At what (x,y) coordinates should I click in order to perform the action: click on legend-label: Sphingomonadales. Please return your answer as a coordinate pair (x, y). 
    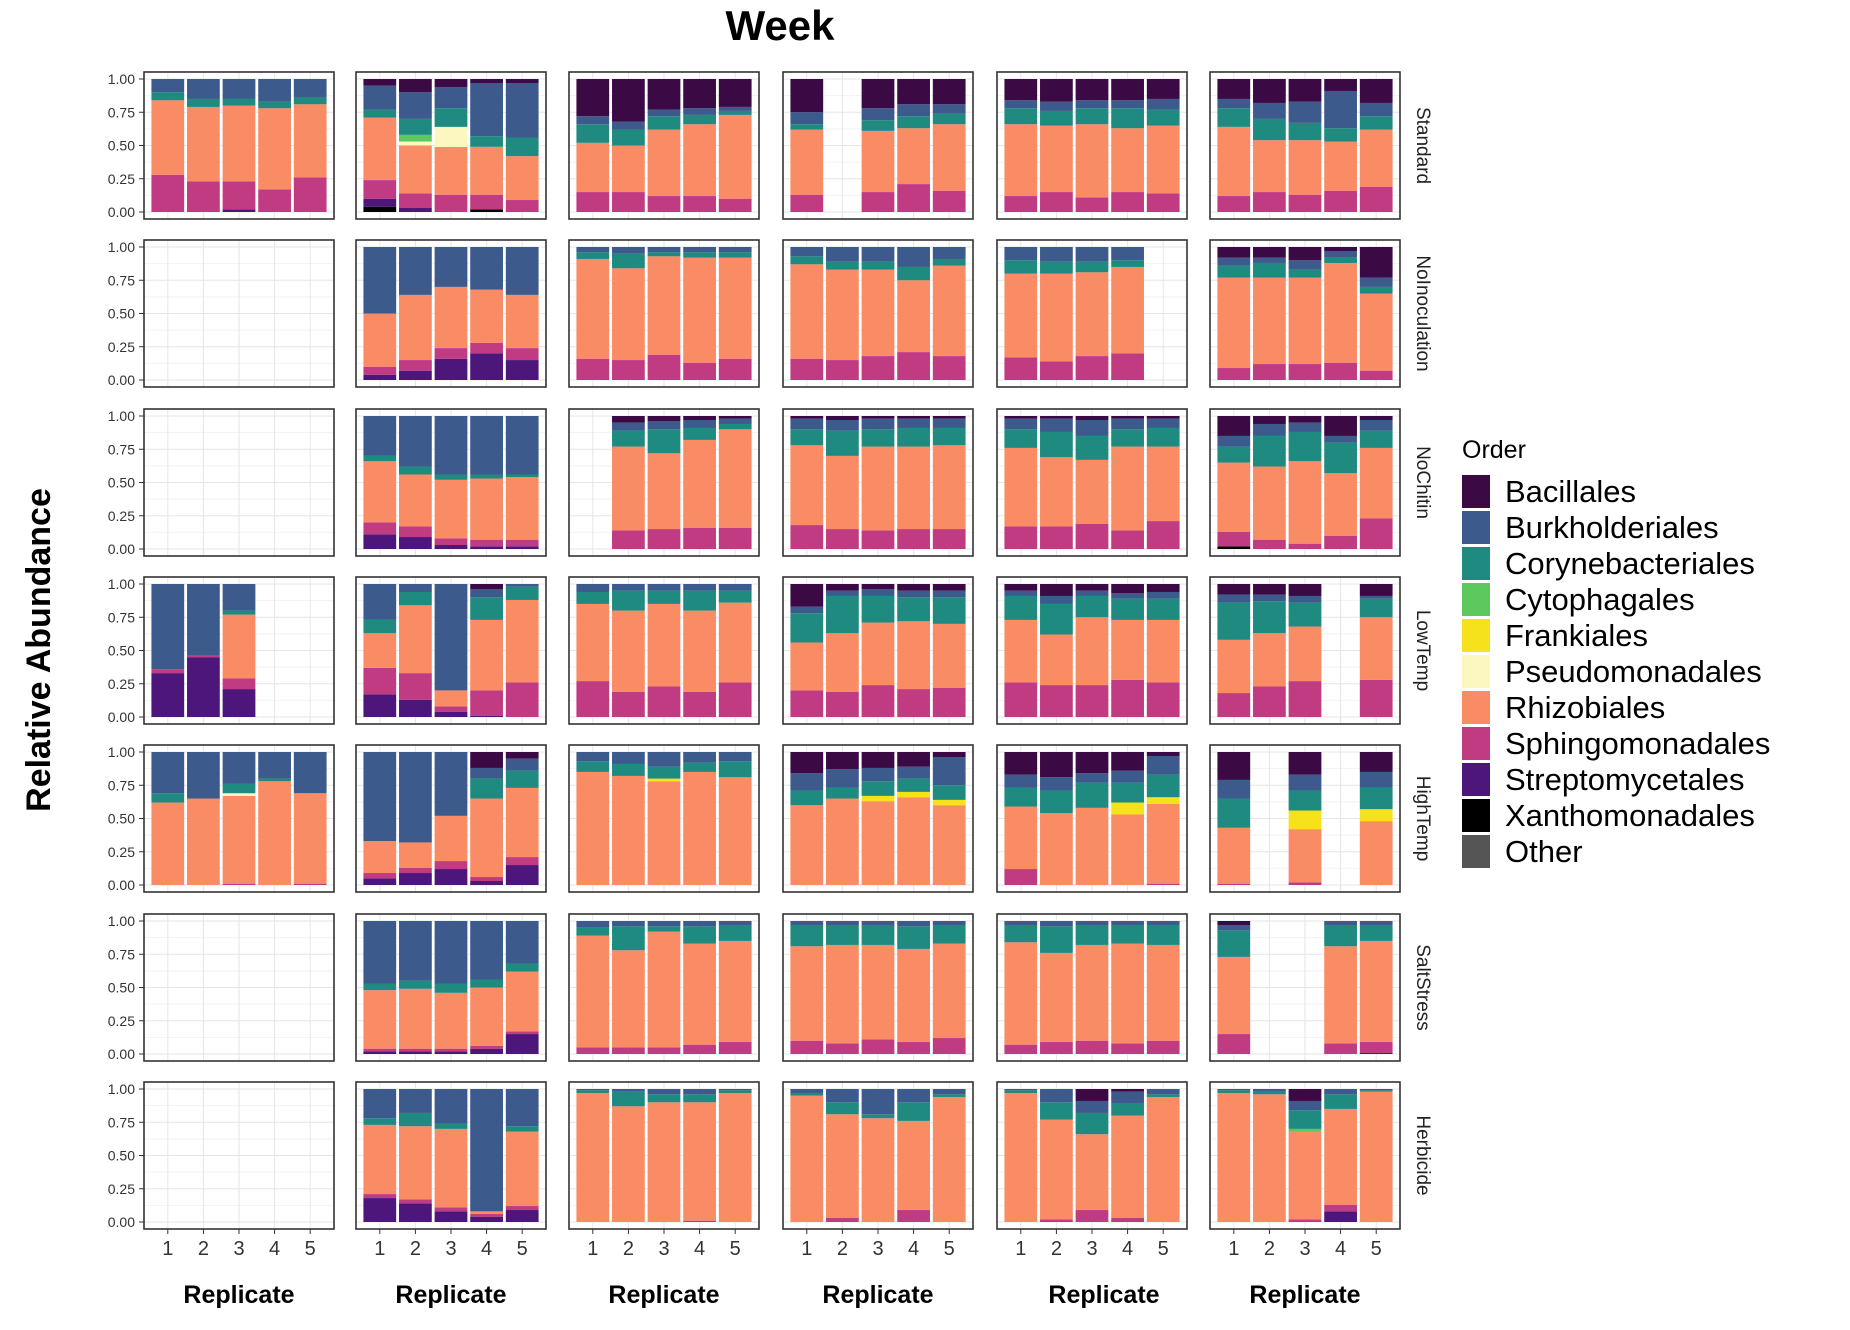
    Looking at the image, I should click on (1637, 743).